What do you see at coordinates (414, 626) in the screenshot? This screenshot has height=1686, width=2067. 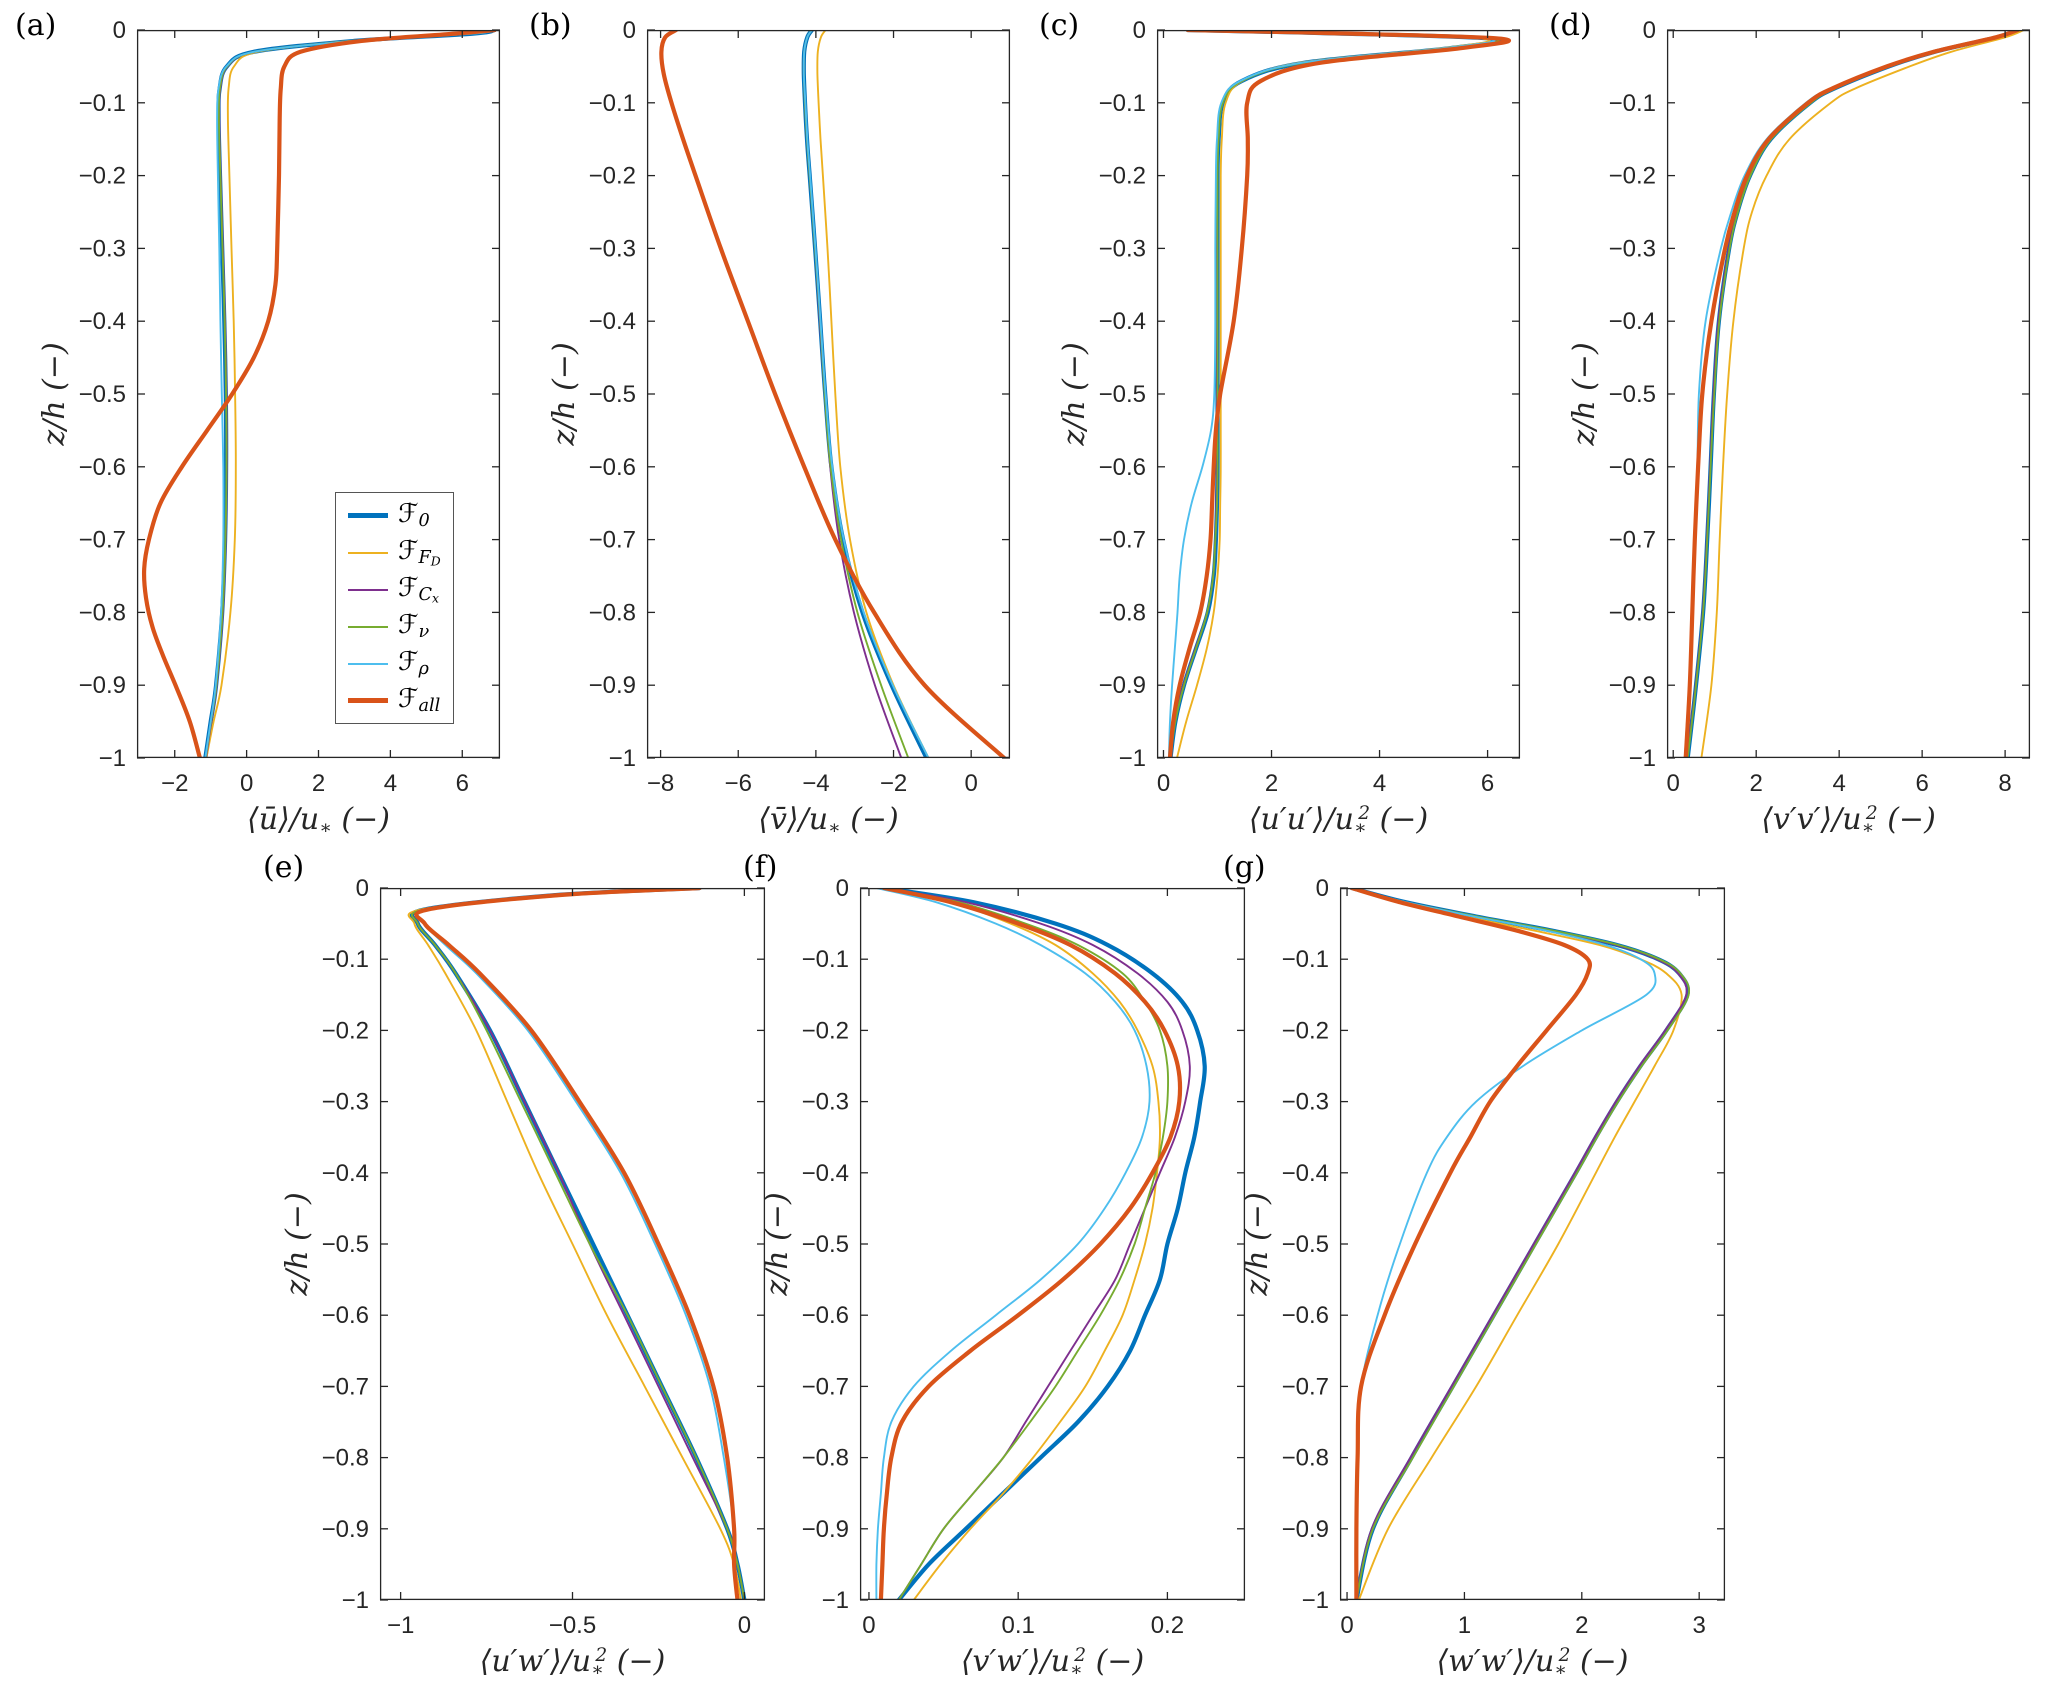 I see `legend-label: ℱν` at bounding box center [414, 626].